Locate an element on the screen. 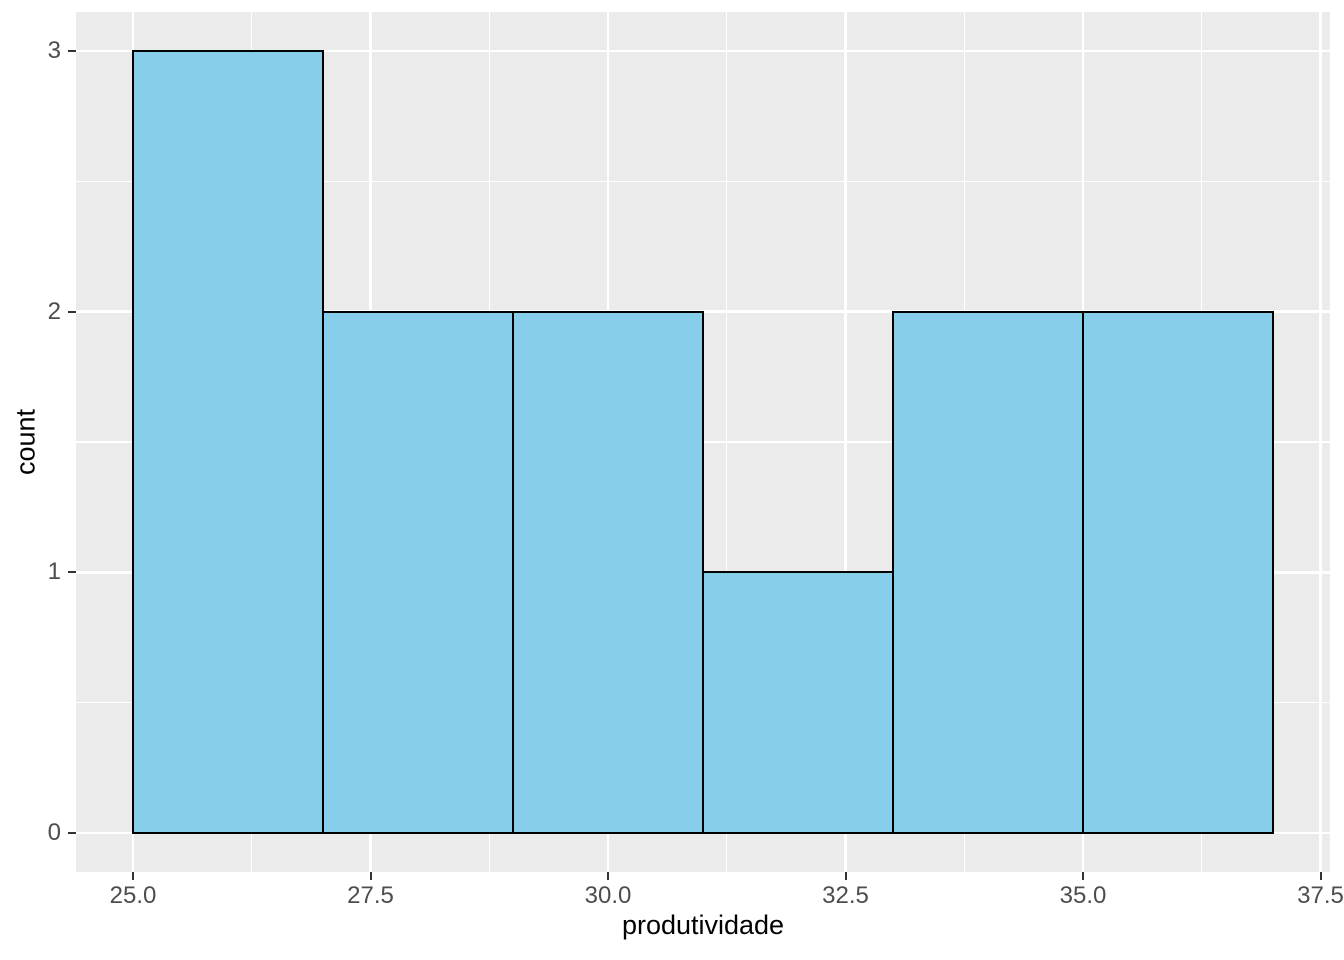 The width and height of the screenshot is (1344, 960). x-tick-label: 27.5 is located at coordinates (370, 895).